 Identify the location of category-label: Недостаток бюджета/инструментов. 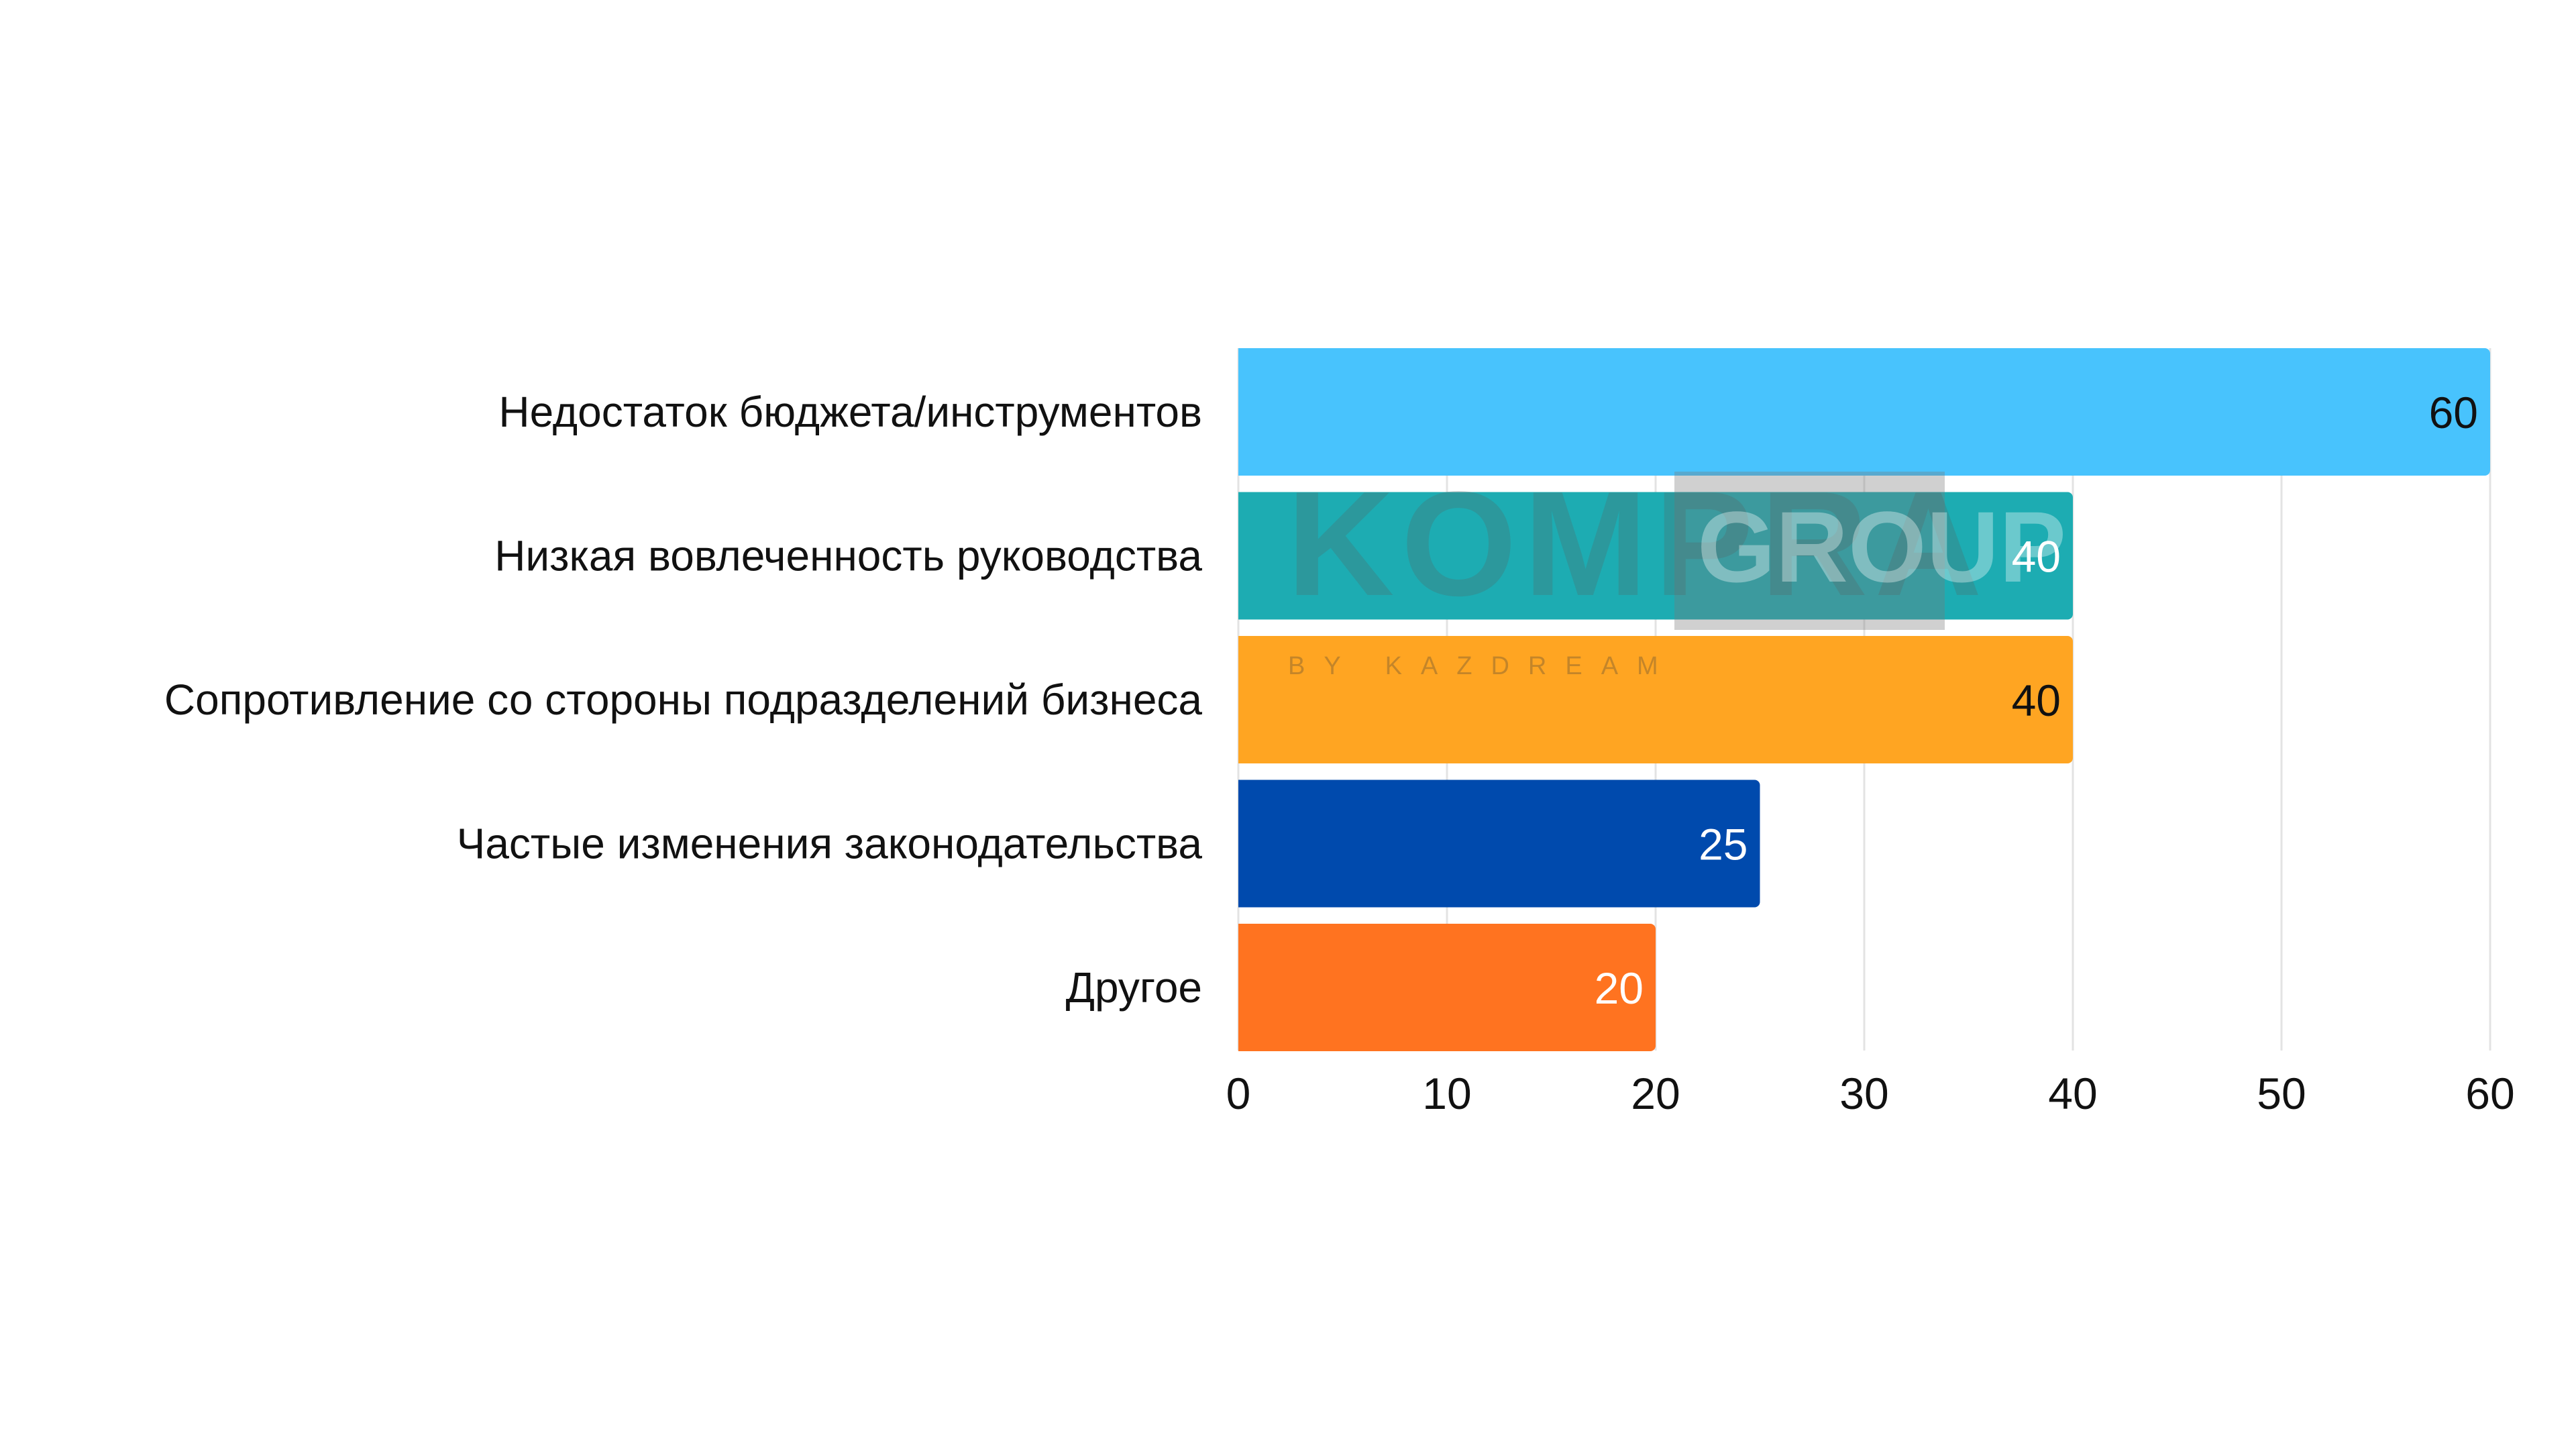
(850, 412).